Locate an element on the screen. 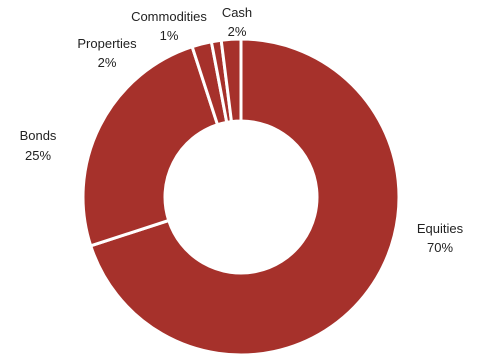 This screenshot has width=480, height=358. label-commodities-value: 1% is located at coordinates (169, 35).